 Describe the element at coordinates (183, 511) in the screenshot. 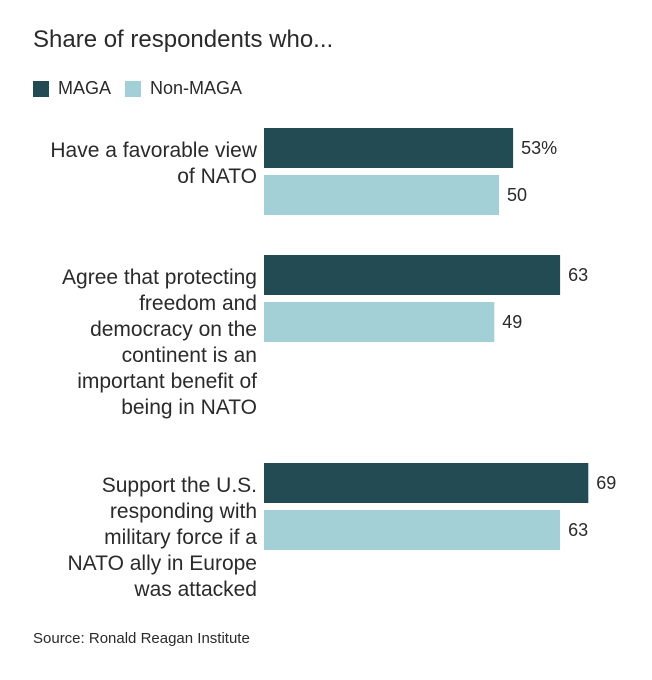

I see `category-label-line: responding with` at that location.